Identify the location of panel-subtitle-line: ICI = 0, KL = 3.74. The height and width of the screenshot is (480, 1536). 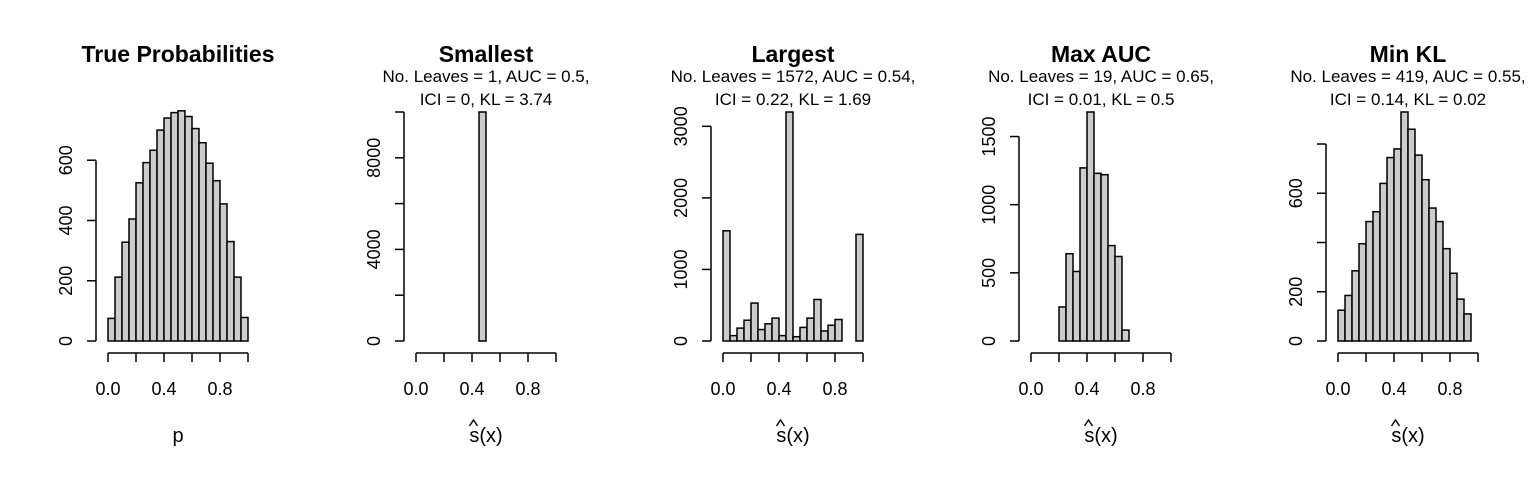
(486, 99).